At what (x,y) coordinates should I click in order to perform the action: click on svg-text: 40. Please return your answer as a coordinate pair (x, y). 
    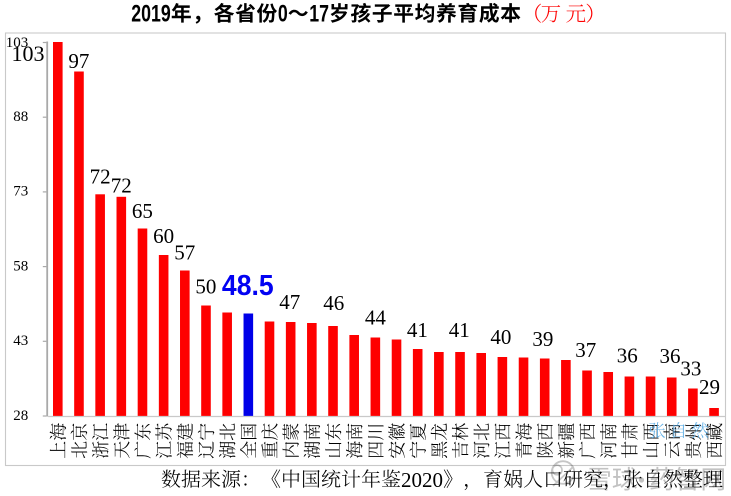
    Looking at the image, I should click on (500, 337).